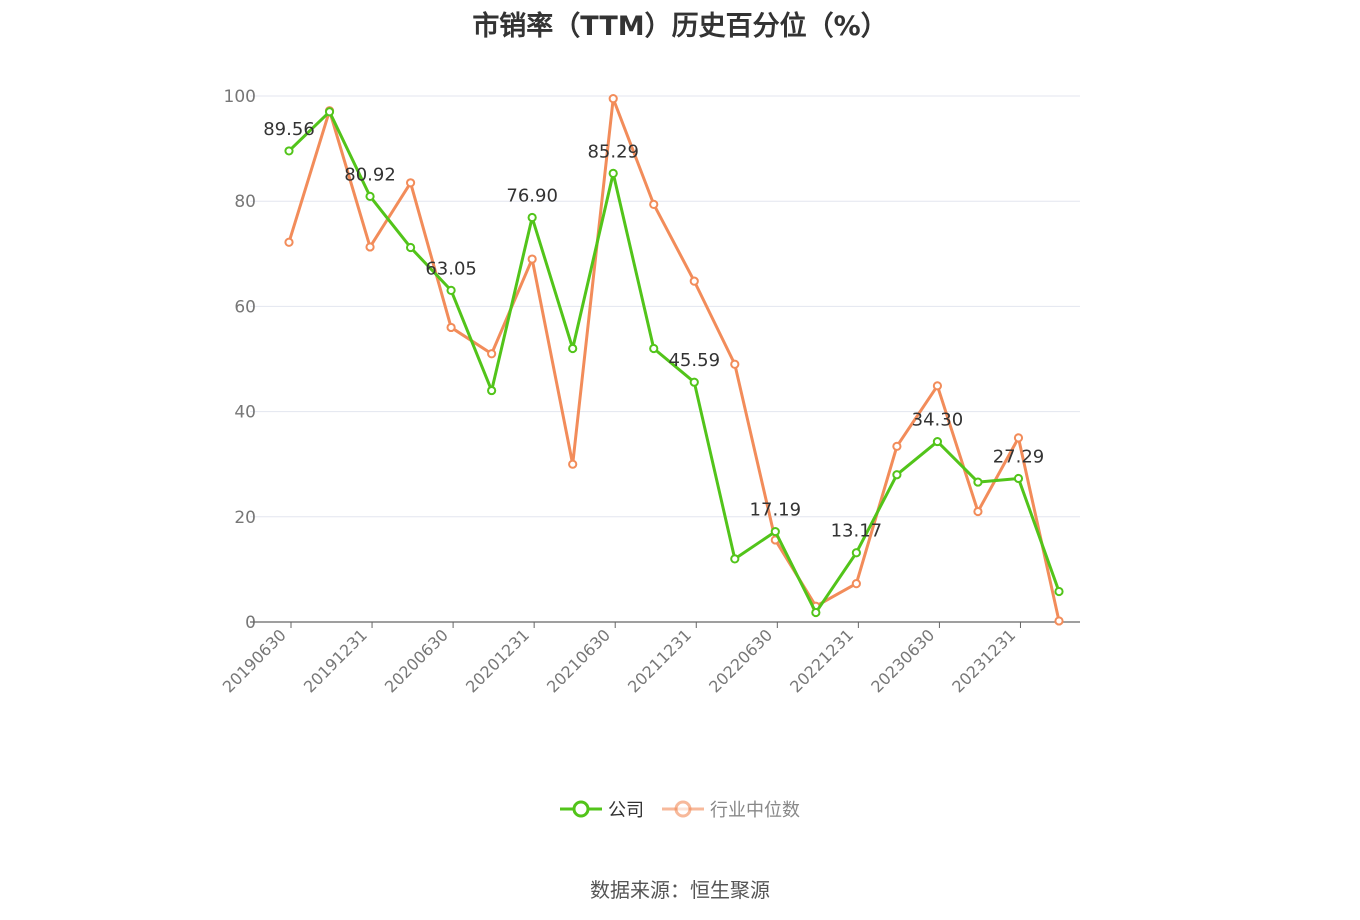  I want to click on legend-item-company: 公司, so click(602, 809).